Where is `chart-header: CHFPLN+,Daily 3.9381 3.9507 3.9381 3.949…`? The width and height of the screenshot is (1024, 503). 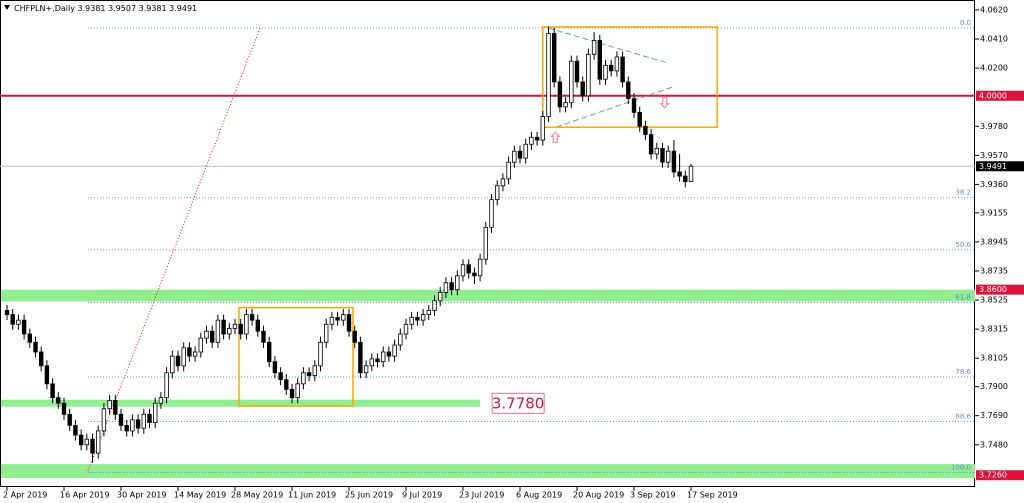 chart-header: CHFPLN+,Daily 3.9381 3.9507 3.9381 3.949… is located at coordinates (105, 8).